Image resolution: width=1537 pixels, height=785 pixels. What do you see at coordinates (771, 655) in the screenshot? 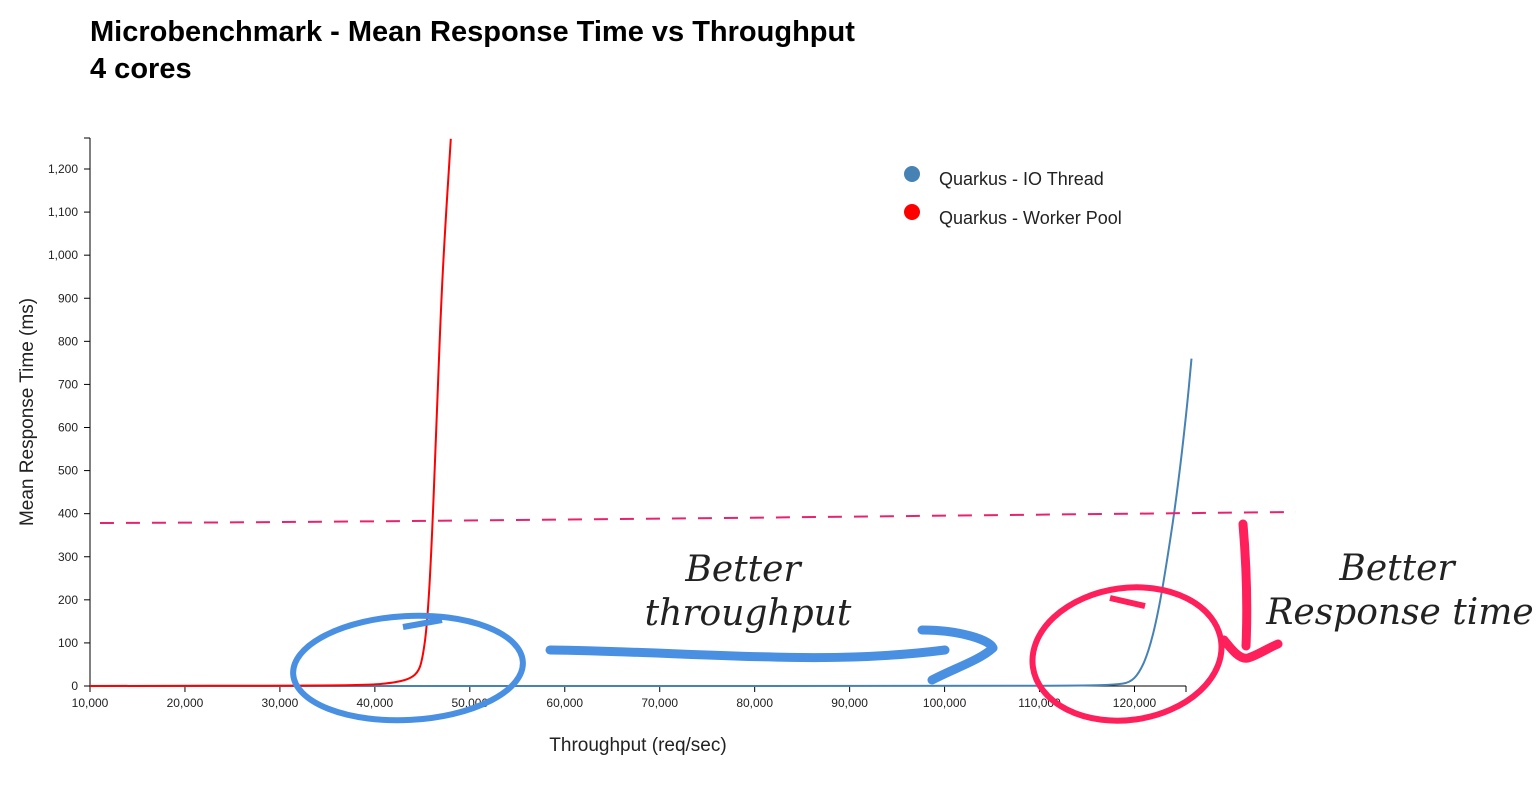
I see `throughput-arrow-annotation` at bounding box center [771, 655].